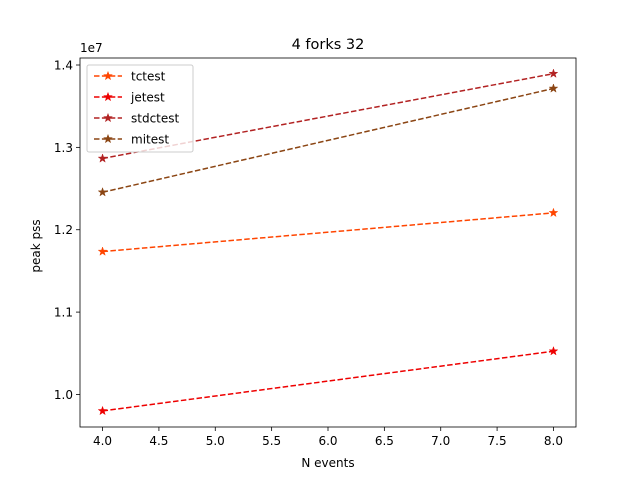 The height and width of the screenshot is (480, 640). I want to click on x-tick-label: 7.0, so click(440, 441).